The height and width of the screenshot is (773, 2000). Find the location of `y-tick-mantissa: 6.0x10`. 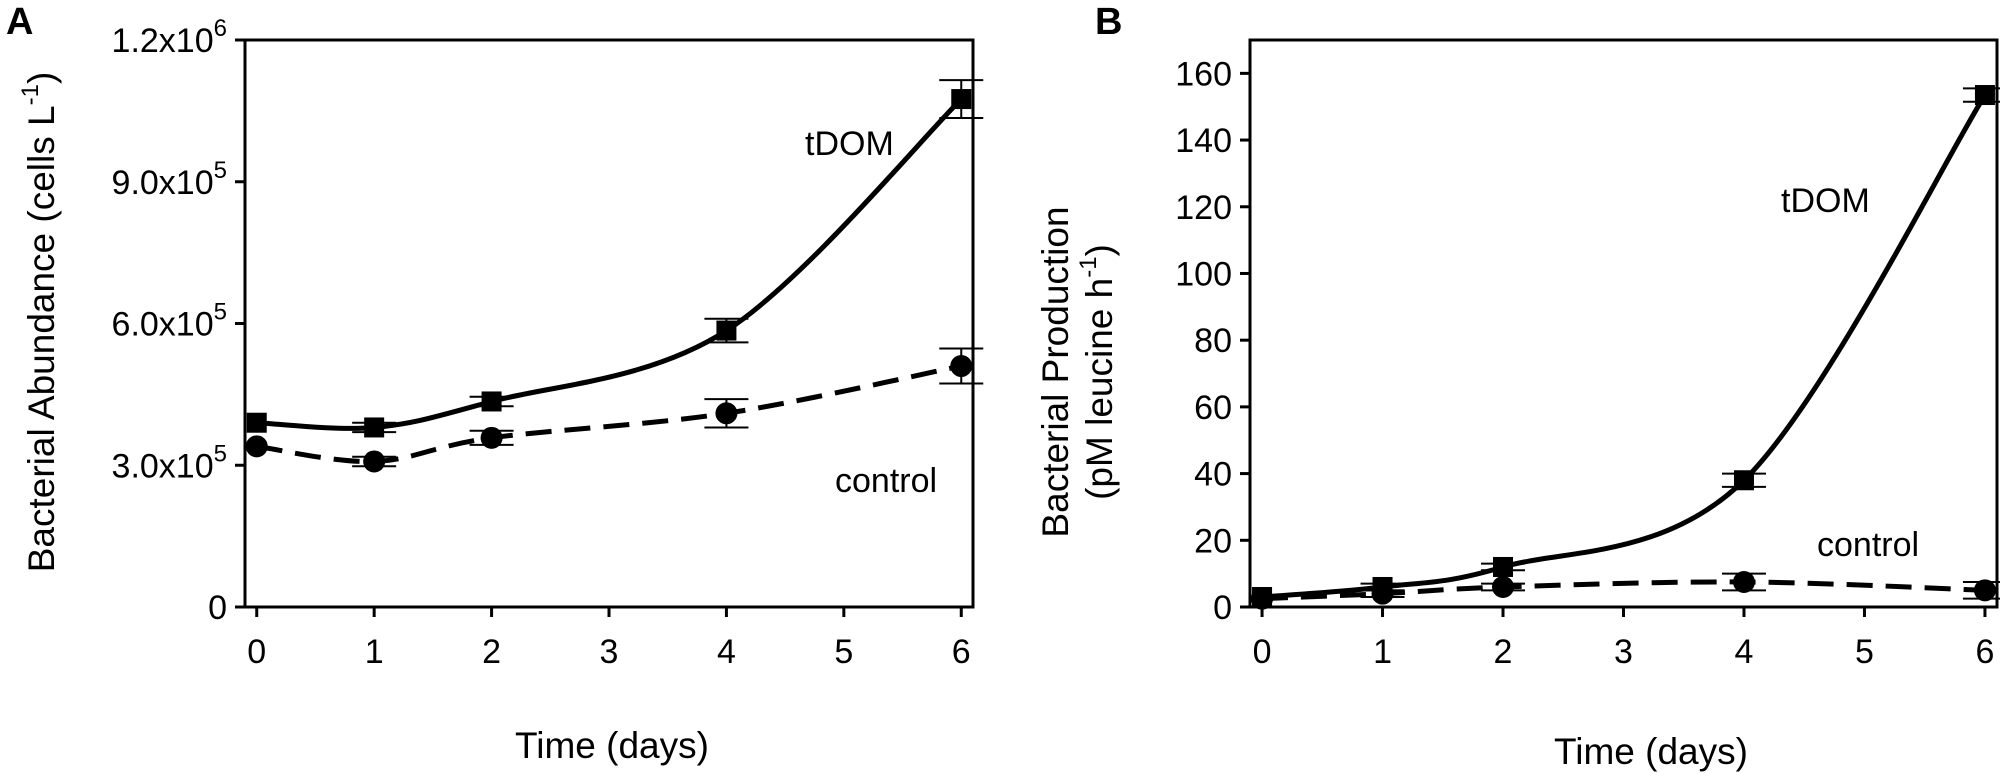

y-tick-mantissa: 6.0x10 is located at coordinates (163, 325).